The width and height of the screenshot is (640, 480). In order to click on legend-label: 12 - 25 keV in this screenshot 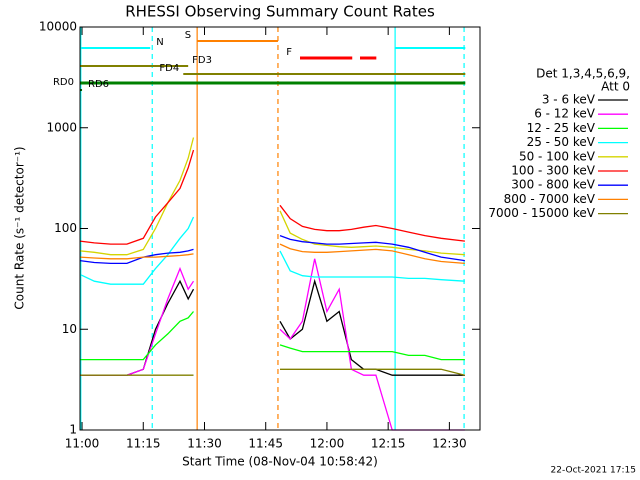, I will do `click(561, 128)`.